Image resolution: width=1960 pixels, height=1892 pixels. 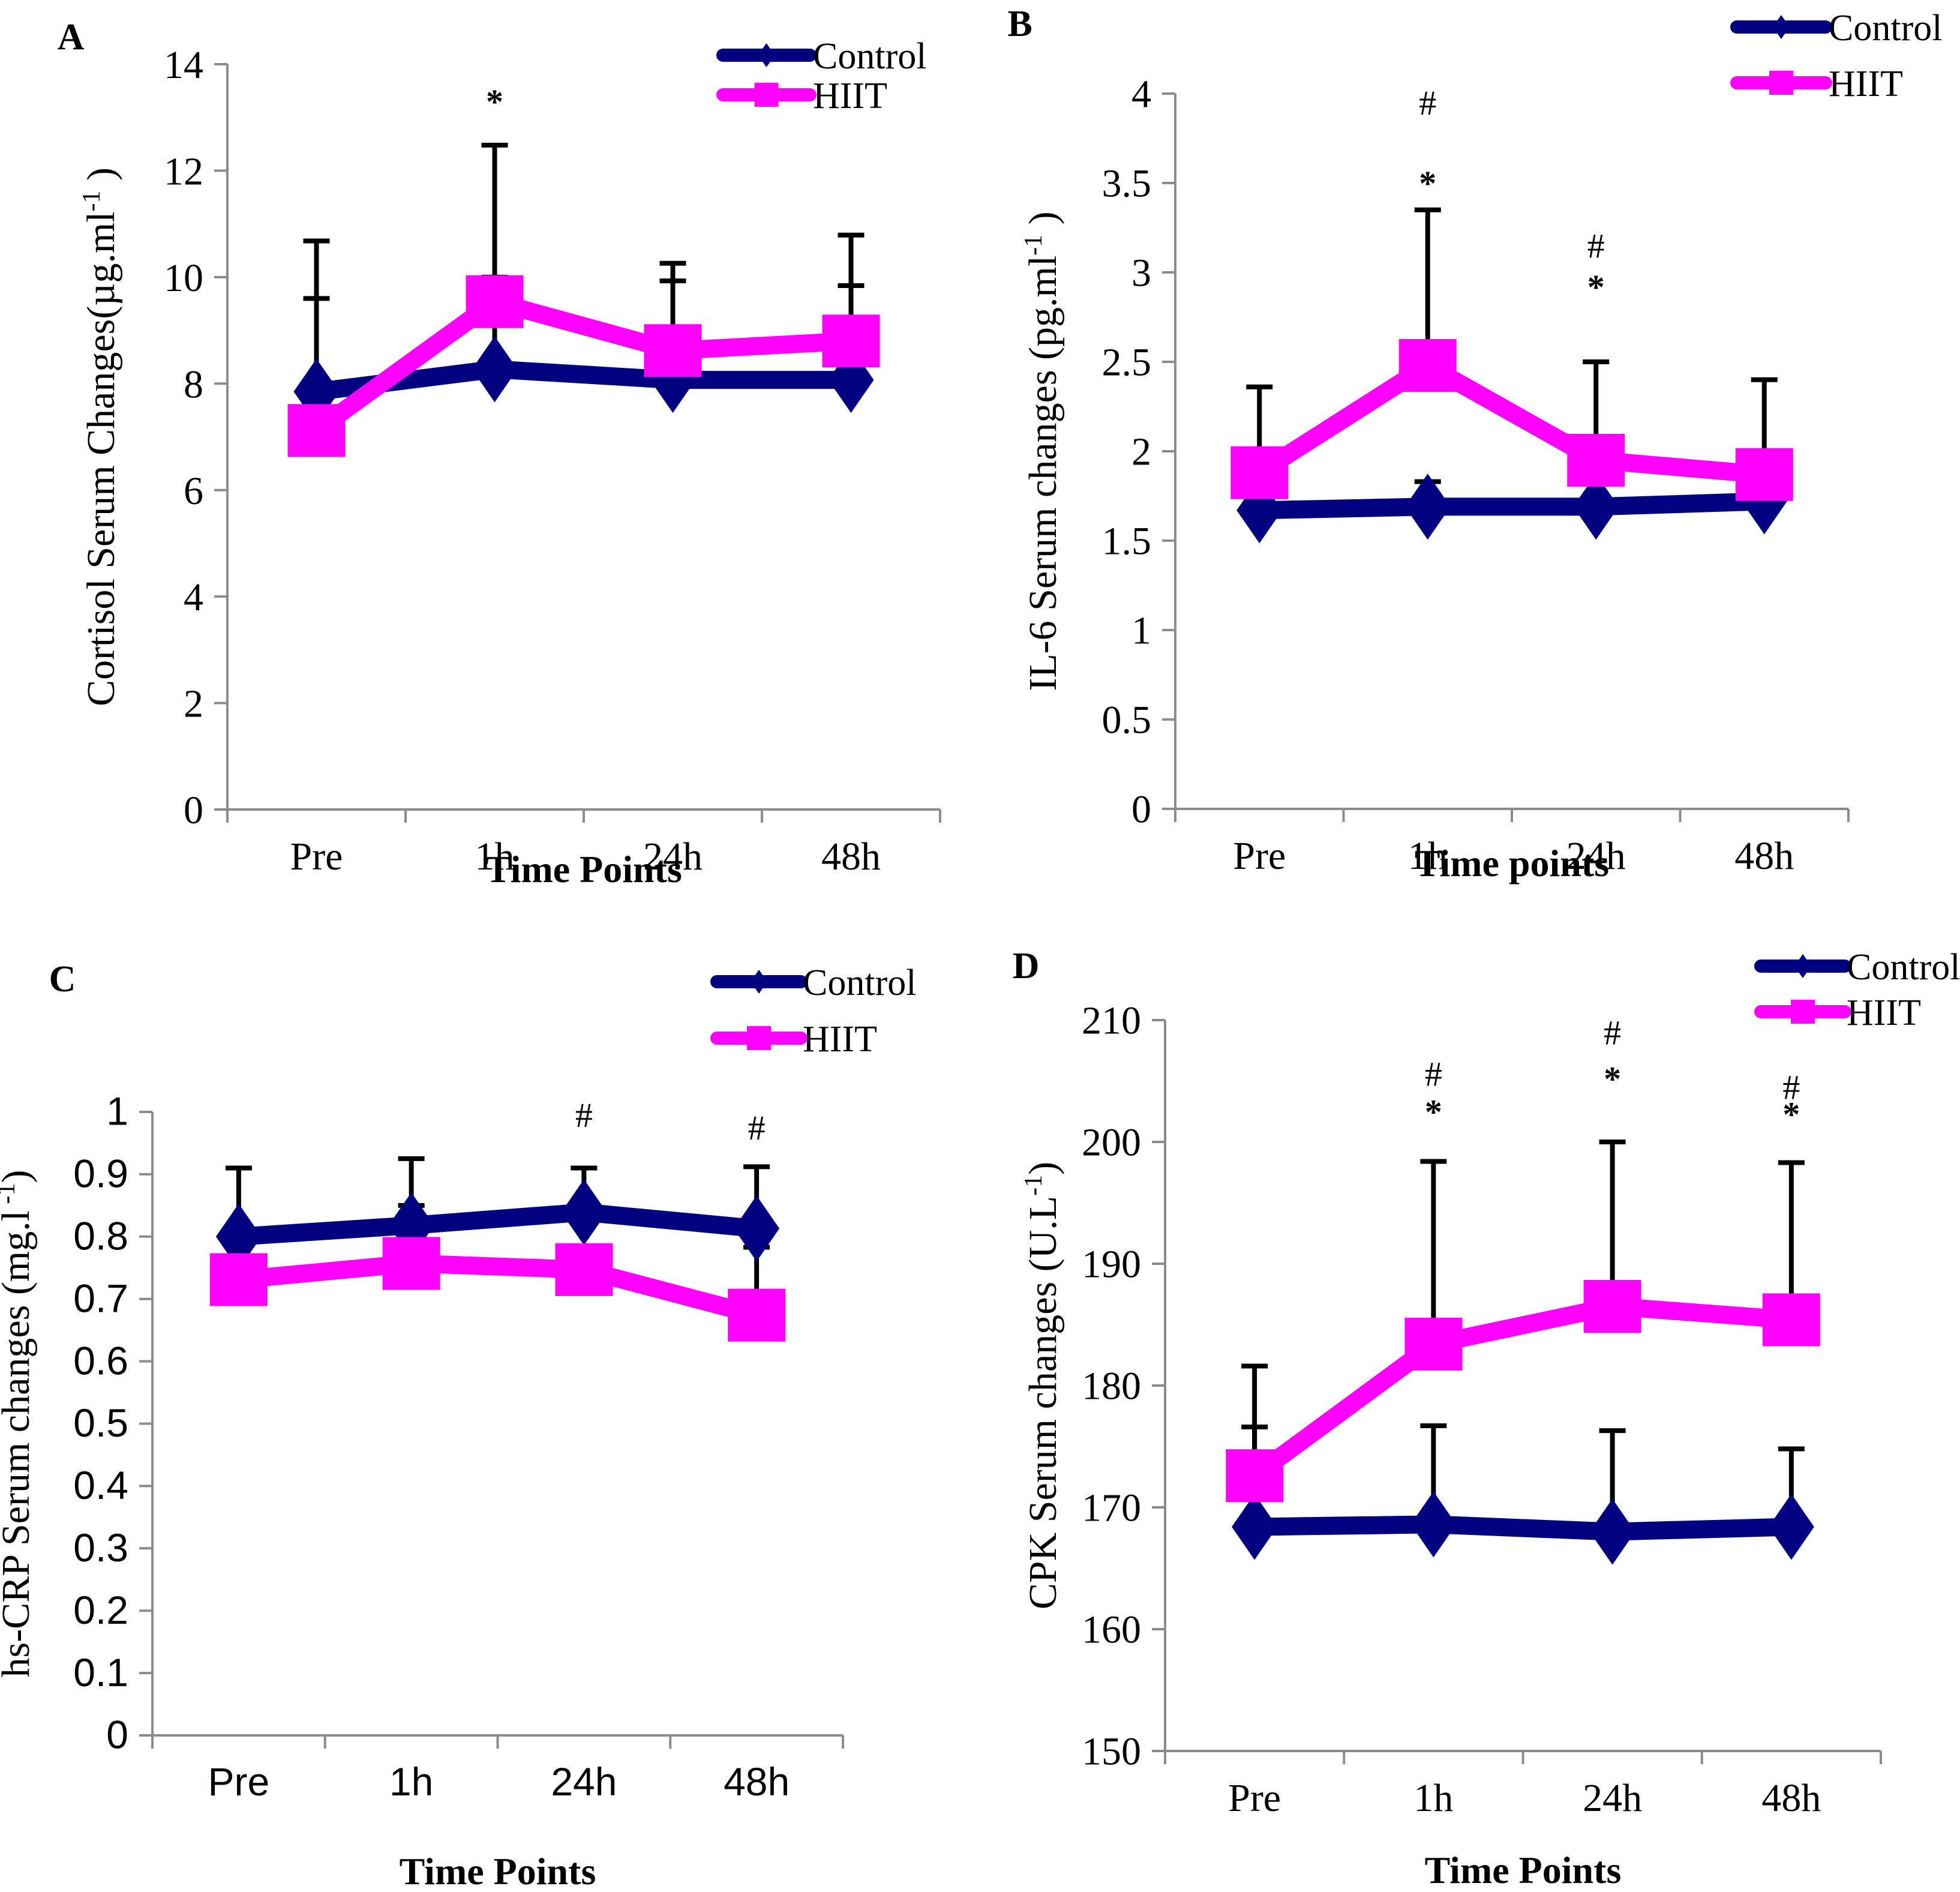 What do you see at coordinates (100, 1485) in the screenshot?
I see `y-tick-label: 0.4` at bounding box center [100, 1485].